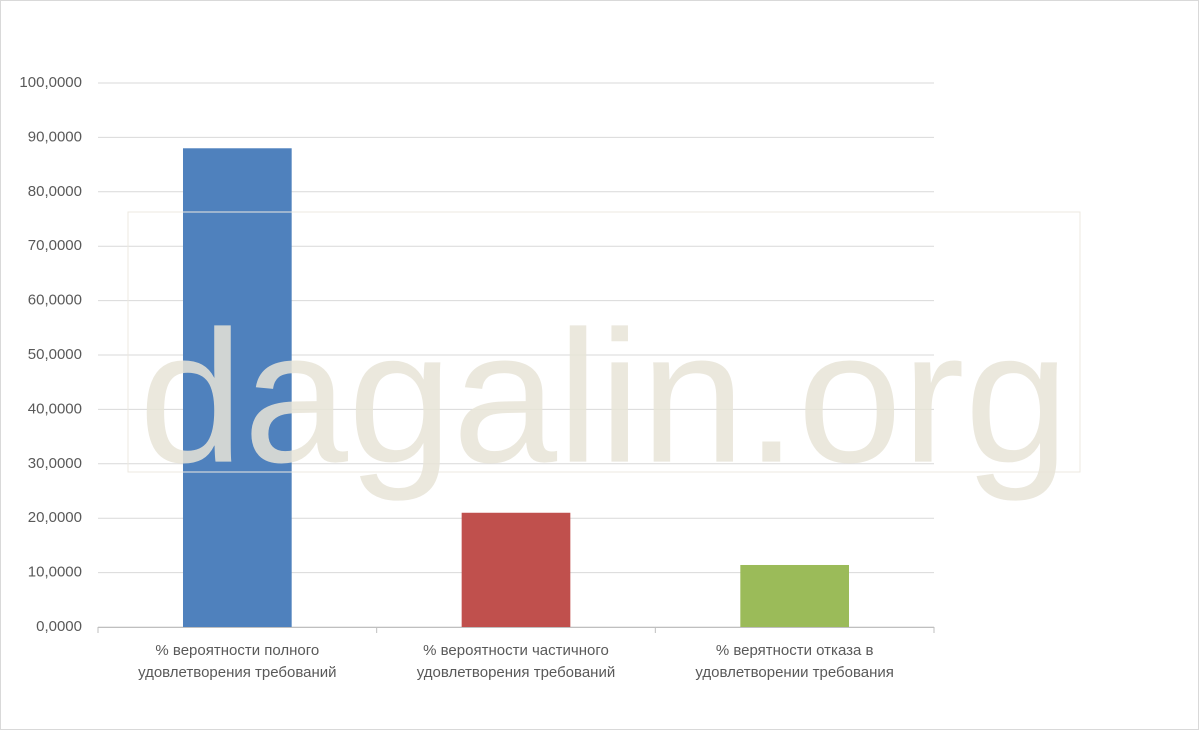 The image size is (1199, 730). Describe the element at coordinates (50, 82) in the screenshot. I see `y-tick-label: 100,0000` at that location.